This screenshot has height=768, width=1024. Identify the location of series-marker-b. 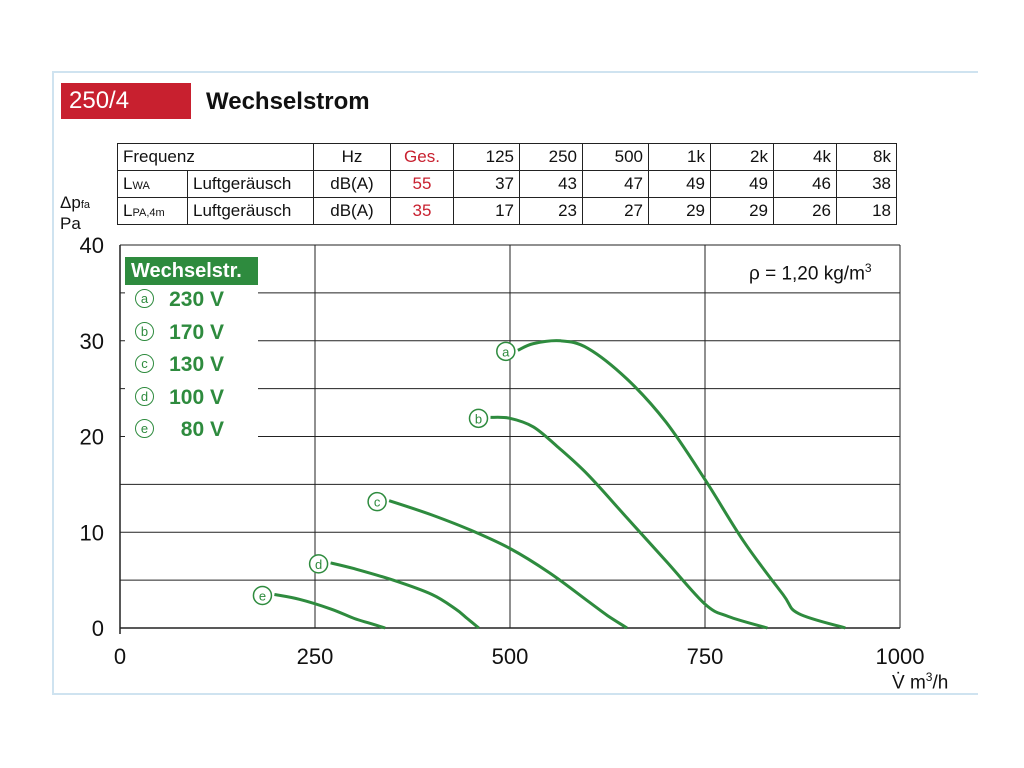
(478, 418).